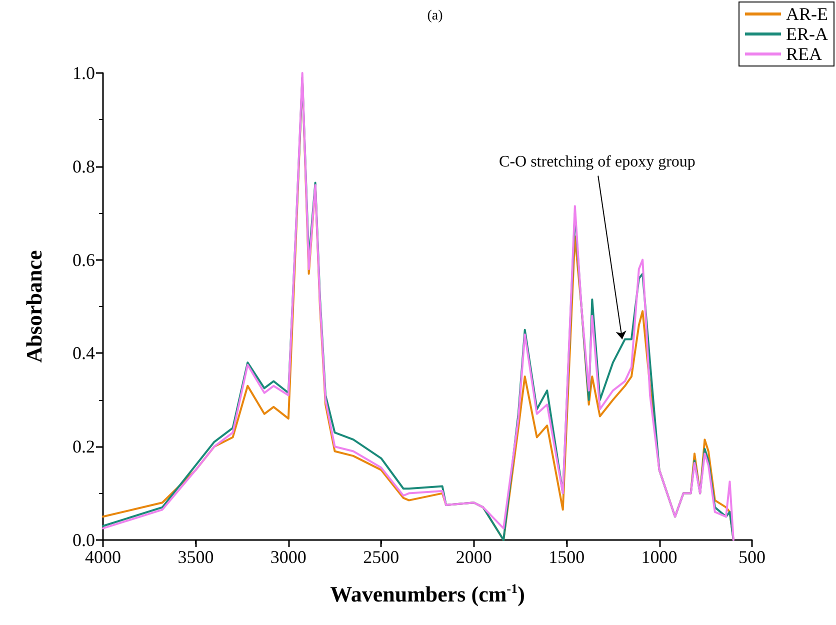  What do you see at coordinates (659, 557) in the screenshot?
I see `x-tick-label: 1000` at bounding box center [659, 557].